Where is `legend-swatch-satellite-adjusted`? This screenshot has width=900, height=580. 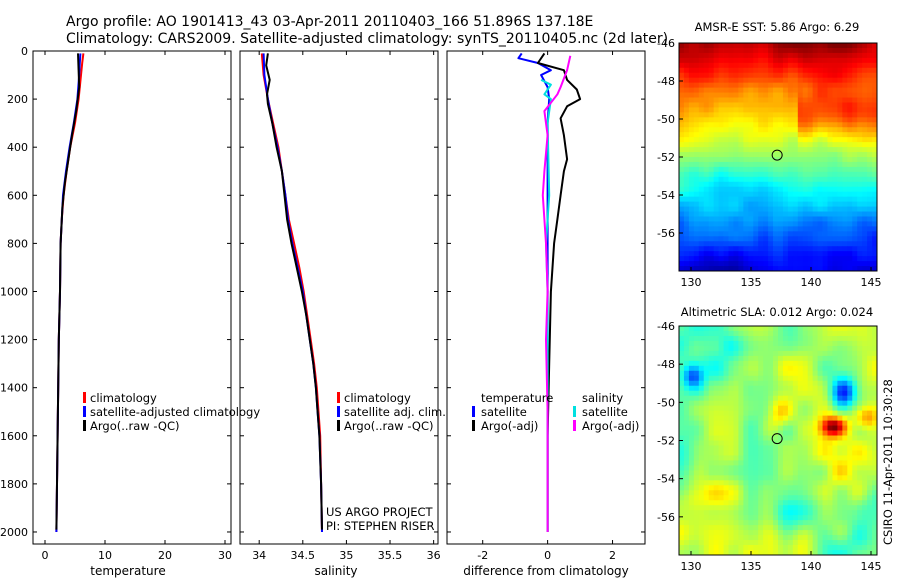
legend-swatch-satellite-adjusted is located at coordinates (84, 411).